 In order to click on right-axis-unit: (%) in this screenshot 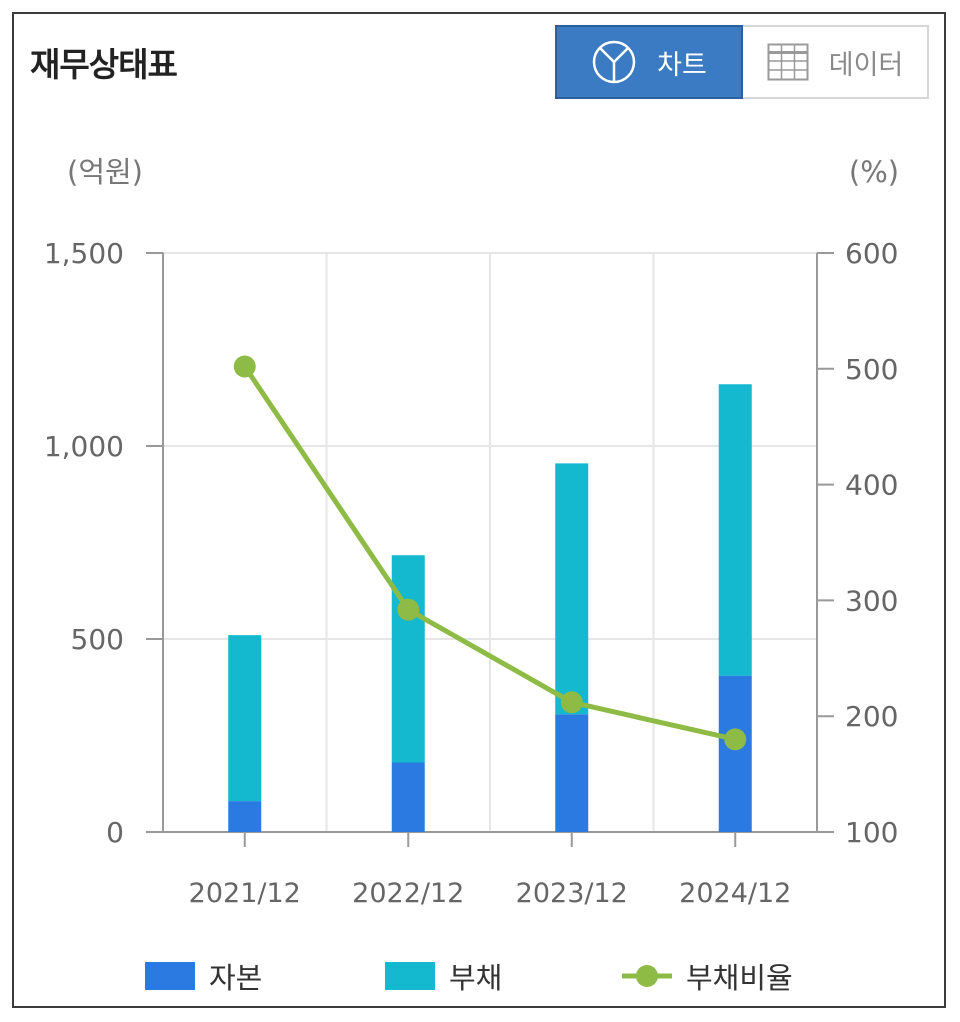, I will do `click(874, 172)`.